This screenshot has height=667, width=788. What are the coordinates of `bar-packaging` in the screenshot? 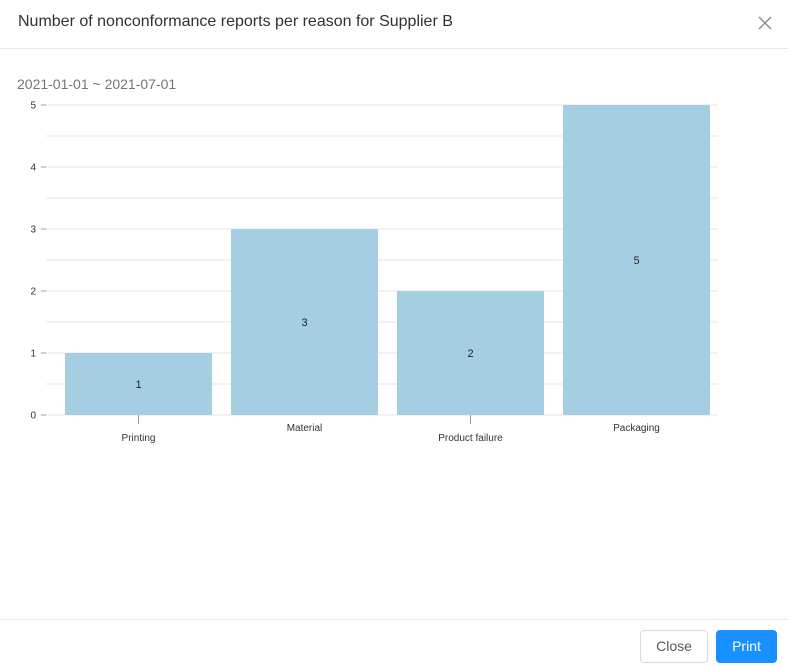 It's located at (636, 260).